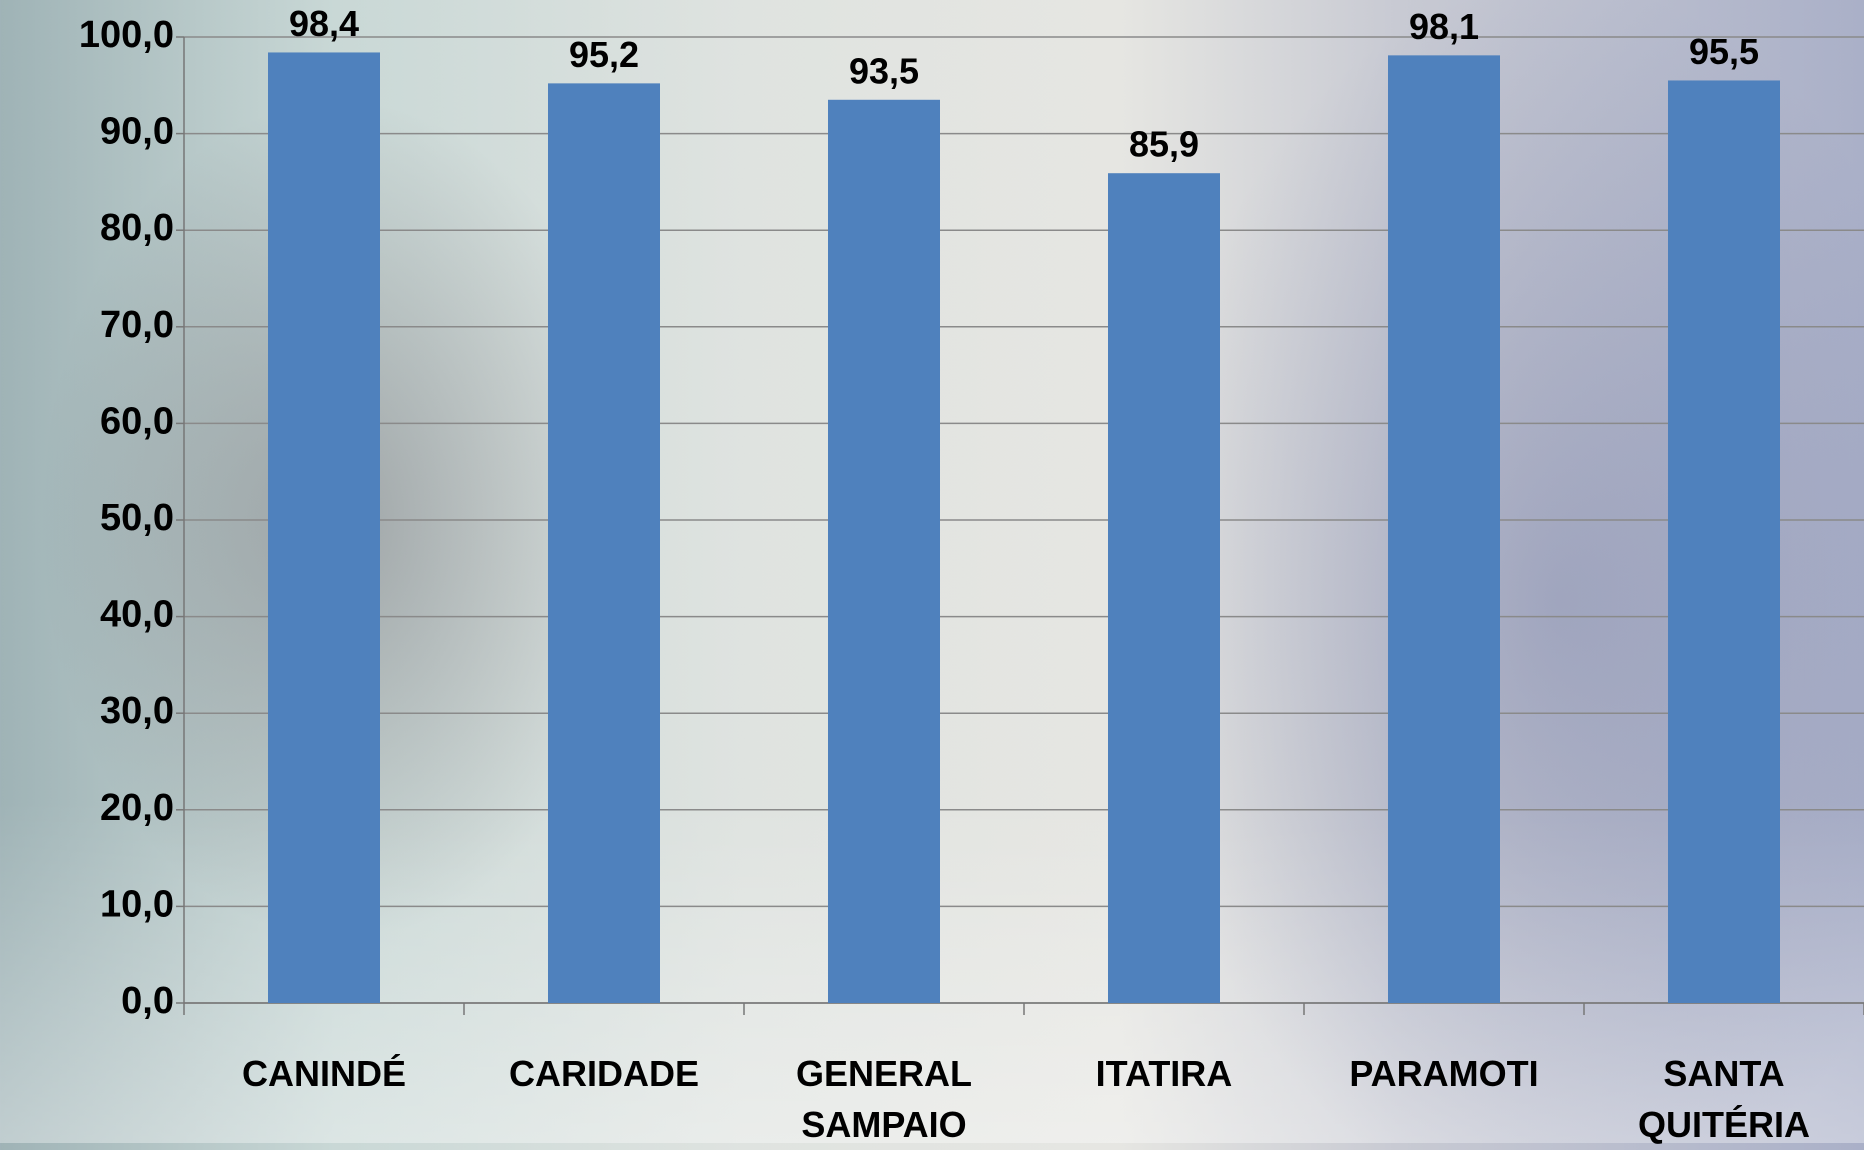 Image resolution: width=1864 pixels, height=1150 pixels. What do you see at coordinates (603, 1073) in the screenshot?
I see `x-tick-label: CARIDADE` at bounding box center [603, 1073].